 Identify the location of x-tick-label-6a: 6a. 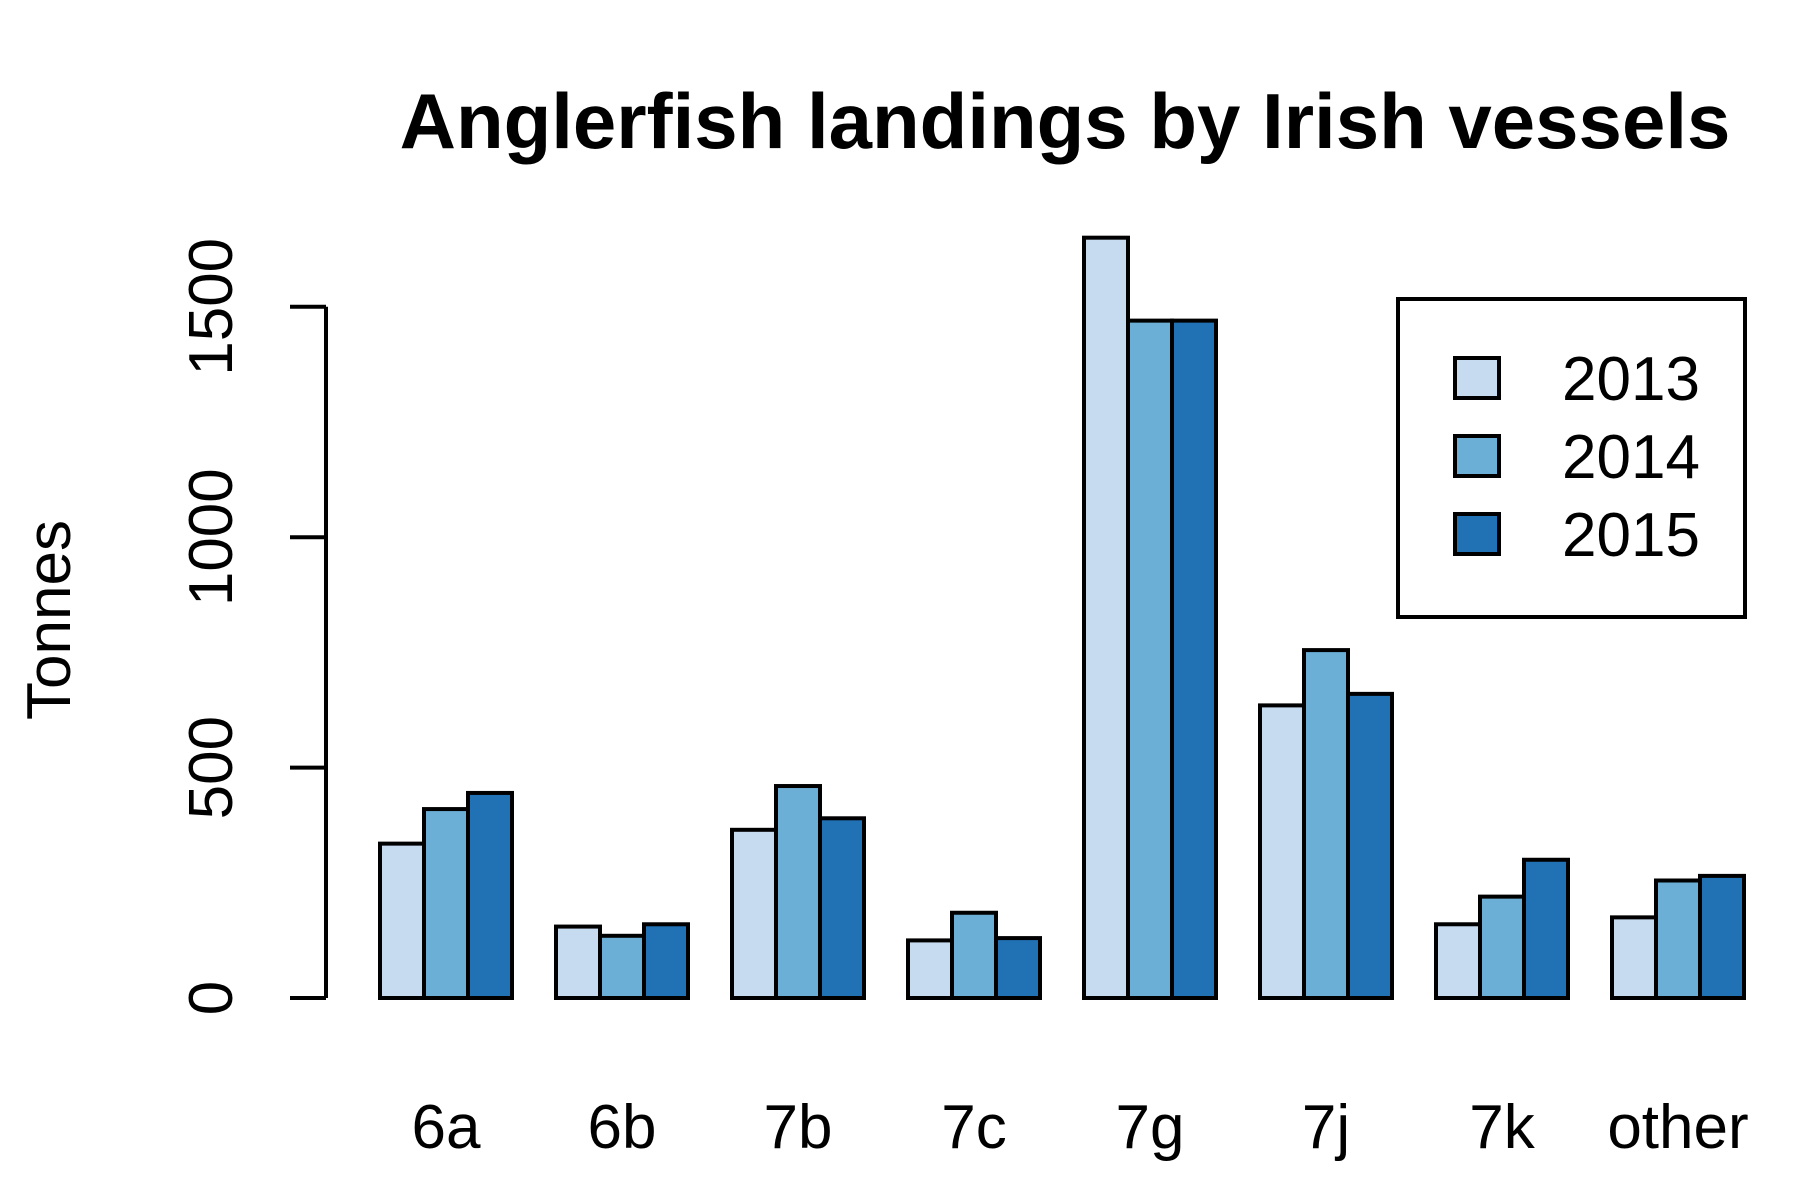
(446, 1127).